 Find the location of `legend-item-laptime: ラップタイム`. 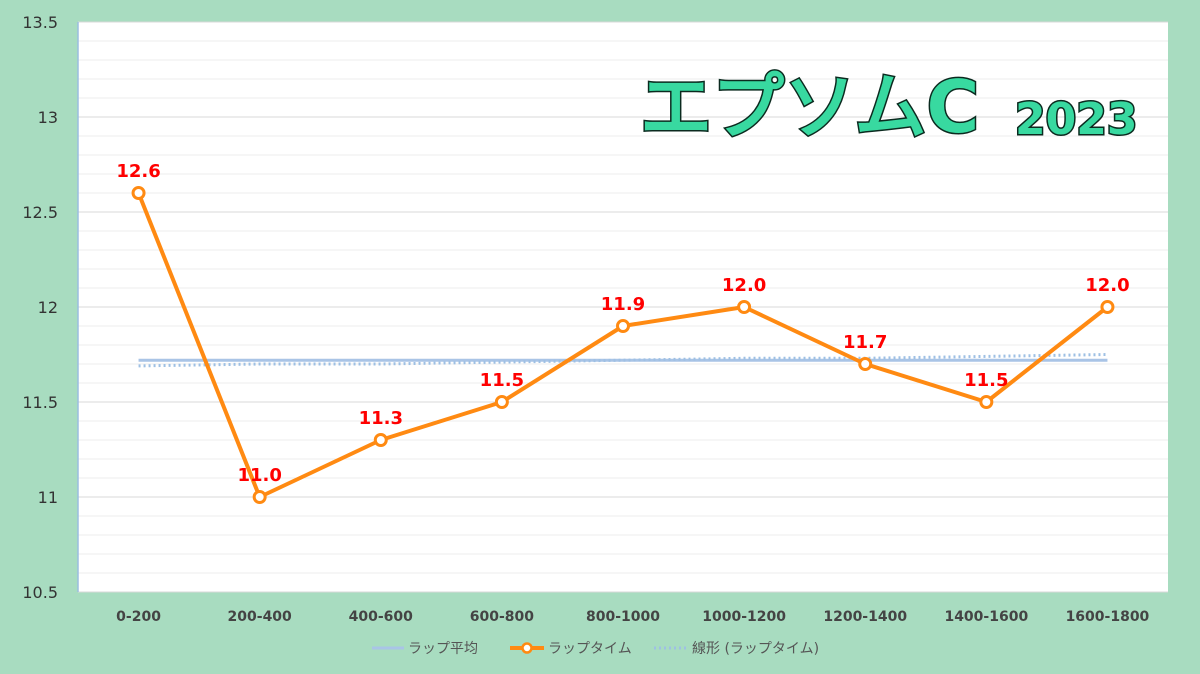

legend-item-laptime: ラップタイム is located at coordinates (571, 649).